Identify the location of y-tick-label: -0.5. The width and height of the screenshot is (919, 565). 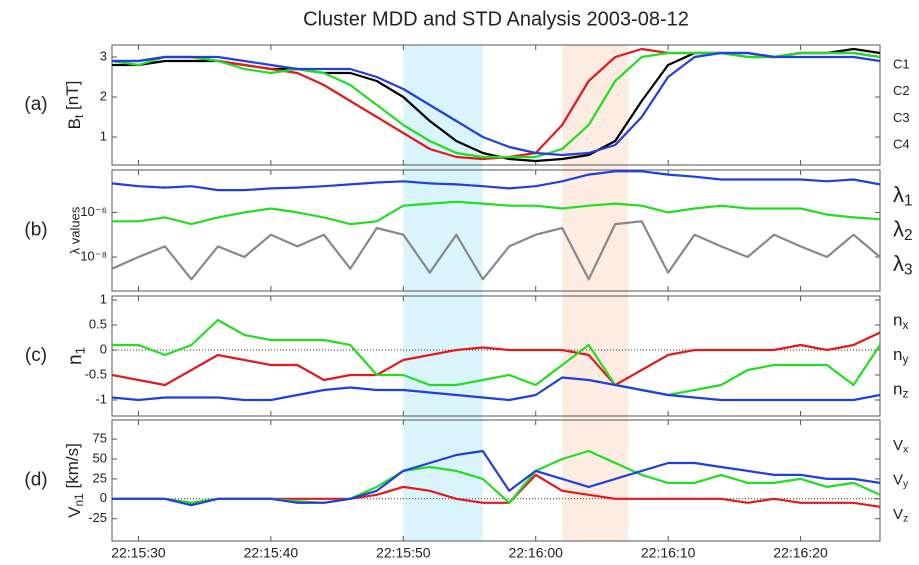
(96, 373).